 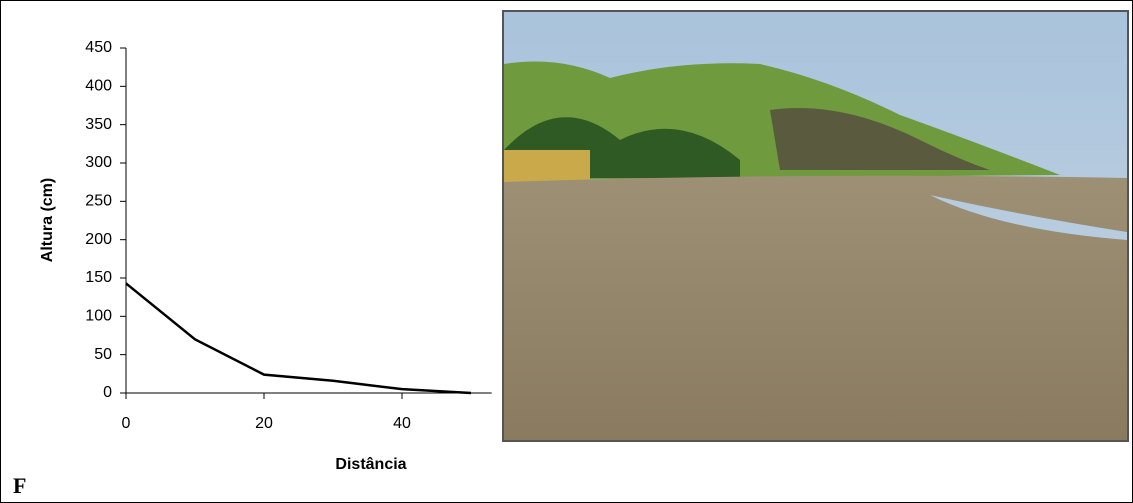 I want to click on x-tick-label: 0, so click(x=126, y=423).